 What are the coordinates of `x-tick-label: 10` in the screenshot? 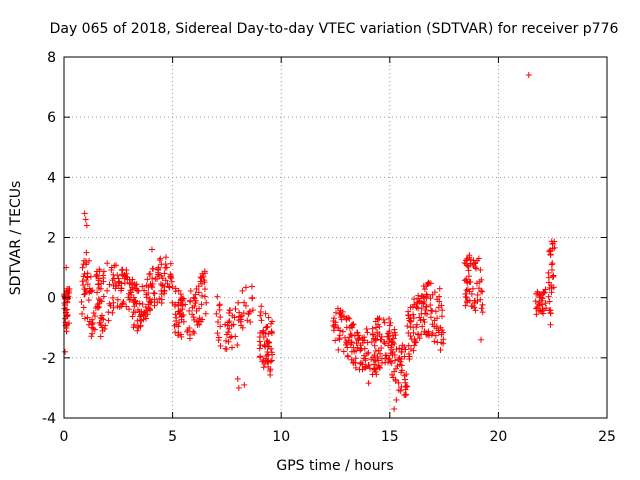 It's located at (281, 437).